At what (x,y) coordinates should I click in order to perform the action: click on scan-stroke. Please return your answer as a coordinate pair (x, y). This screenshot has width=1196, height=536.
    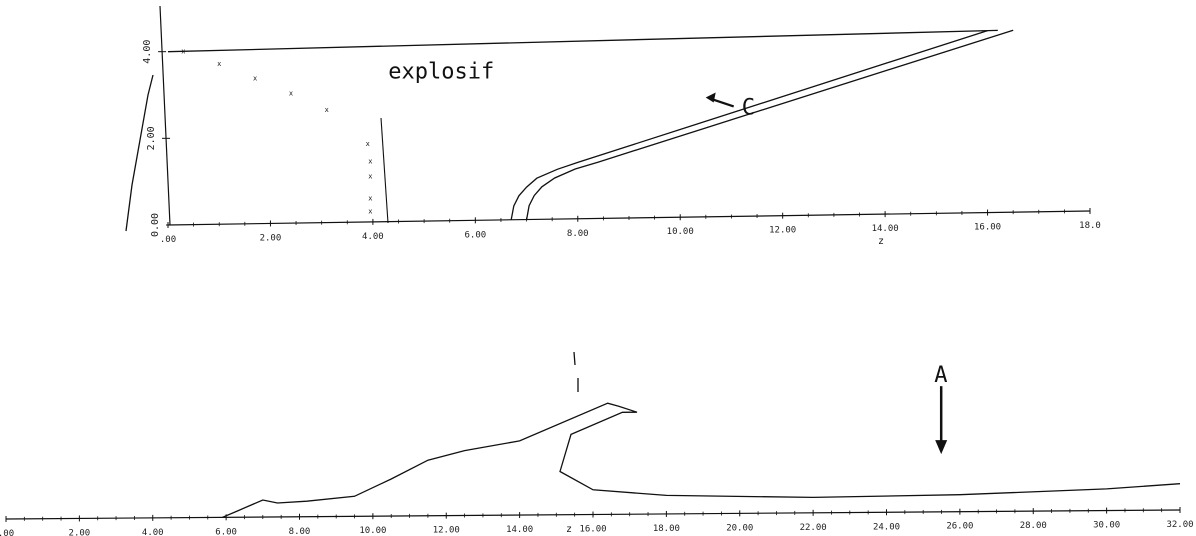
    Looking at the image, I should click on (139, 153).